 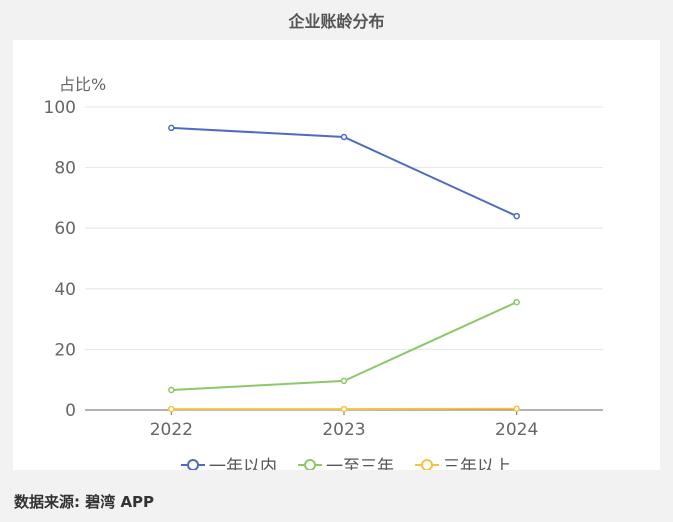 What do you see at coordinates (82, 84) in the screenshot?
I see `y-axis-label: 占比%` at bounding box center [82, 84].